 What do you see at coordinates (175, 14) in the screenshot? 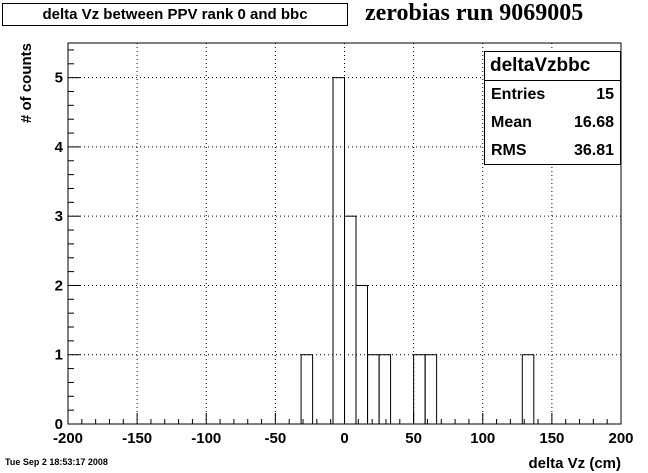
I see `chart-title: delta Vz between PPV rank 0 and bbc` at bounding box center [175, 14].